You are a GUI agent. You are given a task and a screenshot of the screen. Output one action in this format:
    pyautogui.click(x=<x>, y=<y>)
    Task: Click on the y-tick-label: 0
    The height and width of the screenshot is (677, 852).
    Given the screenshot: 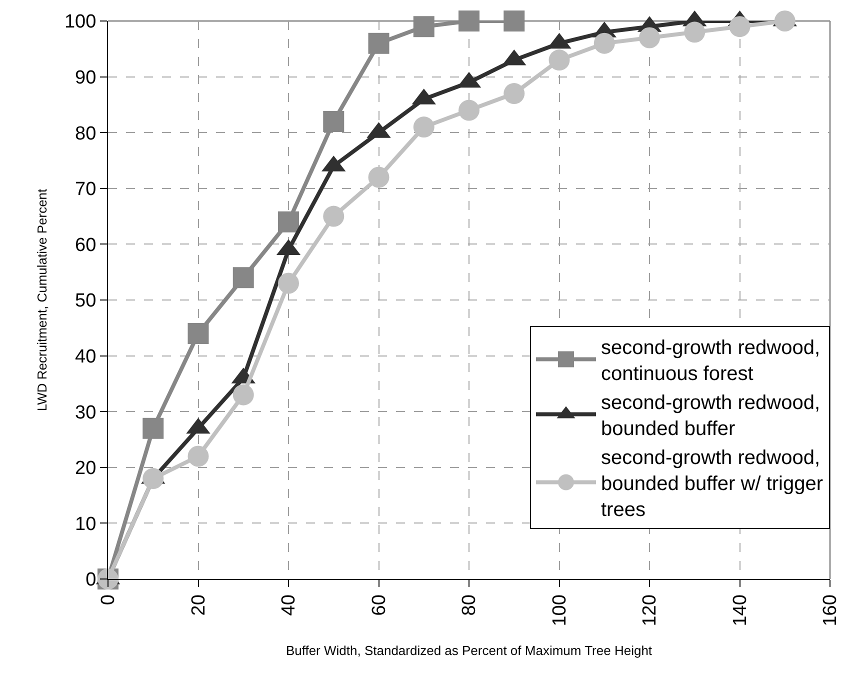 What is the action you would take?
    pyautogui.click(x=91, y=580)
    